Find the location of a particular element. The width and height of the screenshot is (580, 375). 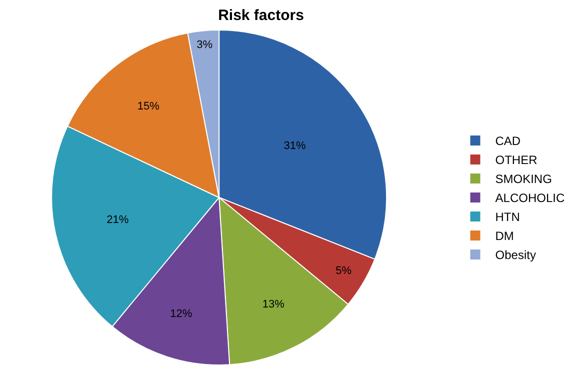

legend-label: ALCOHOLIC is located at coordinates (530, 198).